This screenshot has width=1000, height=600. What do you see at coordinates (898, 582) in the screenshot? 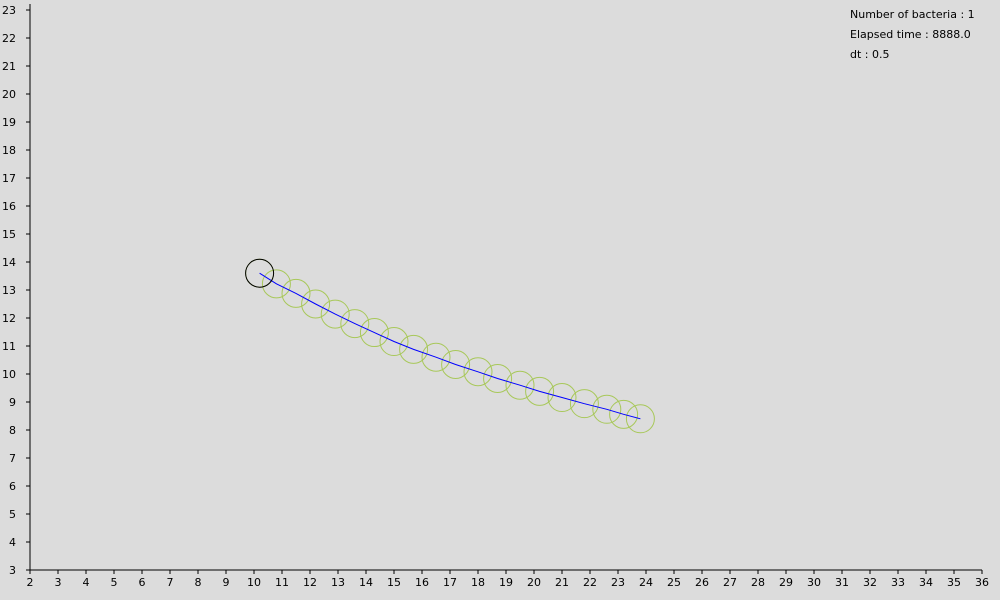
I see `x-tick-label: 33` at bounding box center [898, 582].